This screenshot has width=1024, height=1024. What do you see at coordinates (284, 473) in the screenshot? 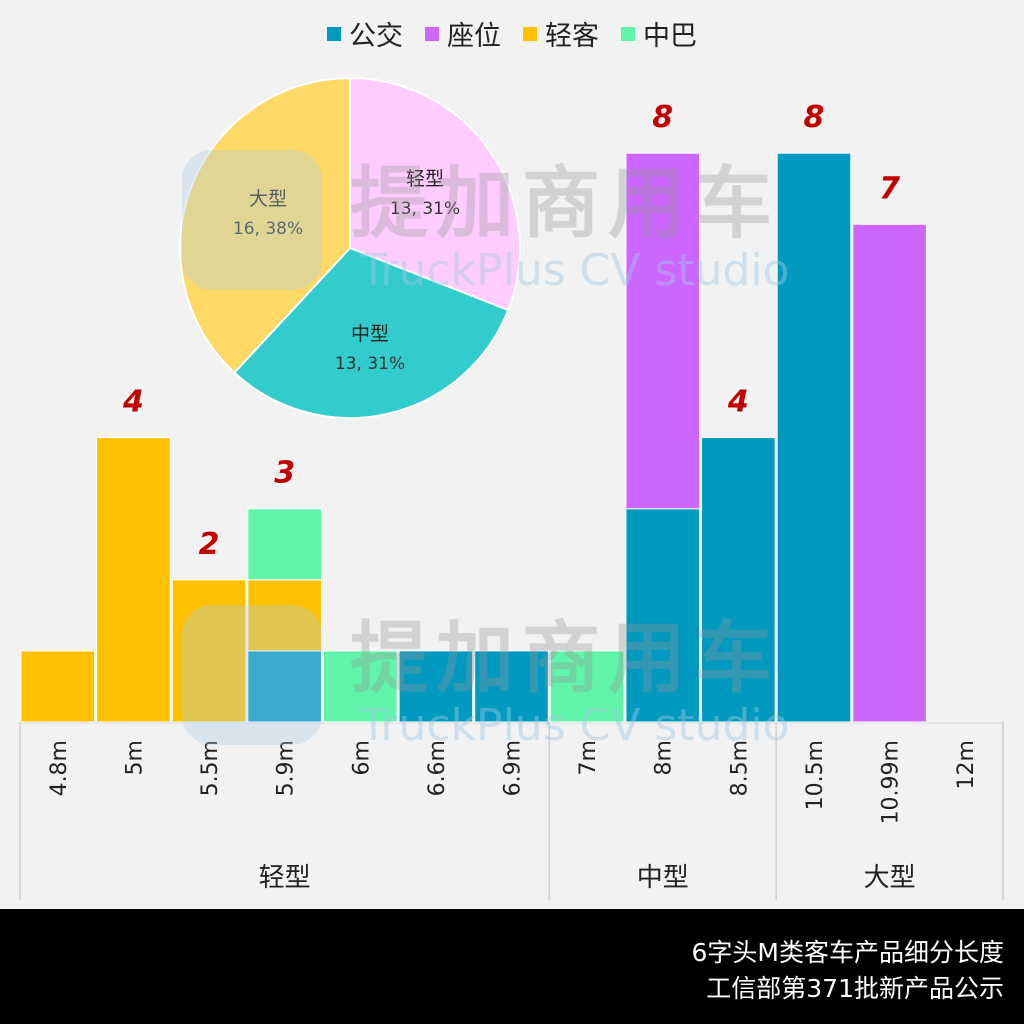
I see `bar-total-label: 3` at bounding box center [284, 473].